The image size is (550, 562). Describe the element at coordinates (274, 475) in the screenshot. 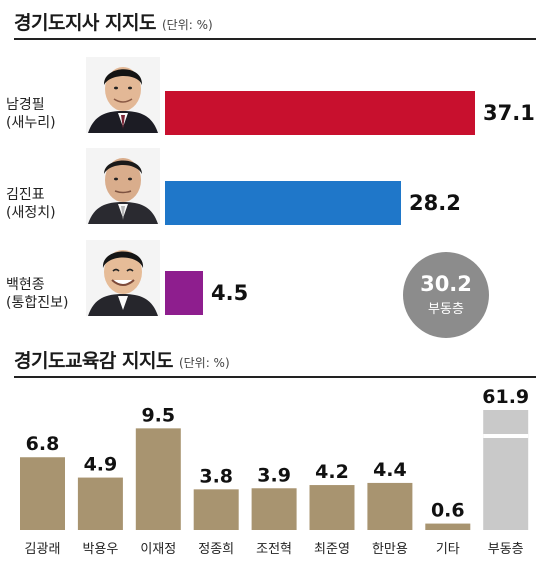

I see `education-value-5: 3.9` at that location.